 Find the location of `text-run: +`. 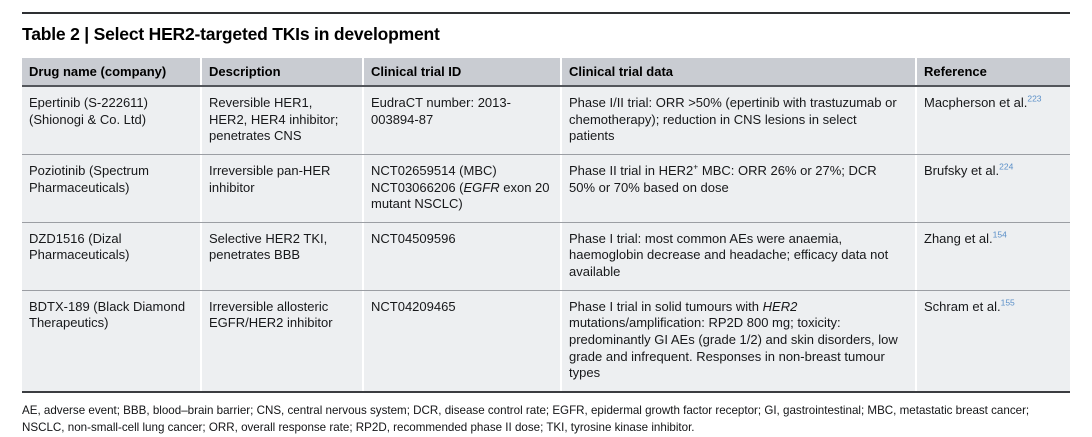

text-run: + is located at coordinates (696, 166).